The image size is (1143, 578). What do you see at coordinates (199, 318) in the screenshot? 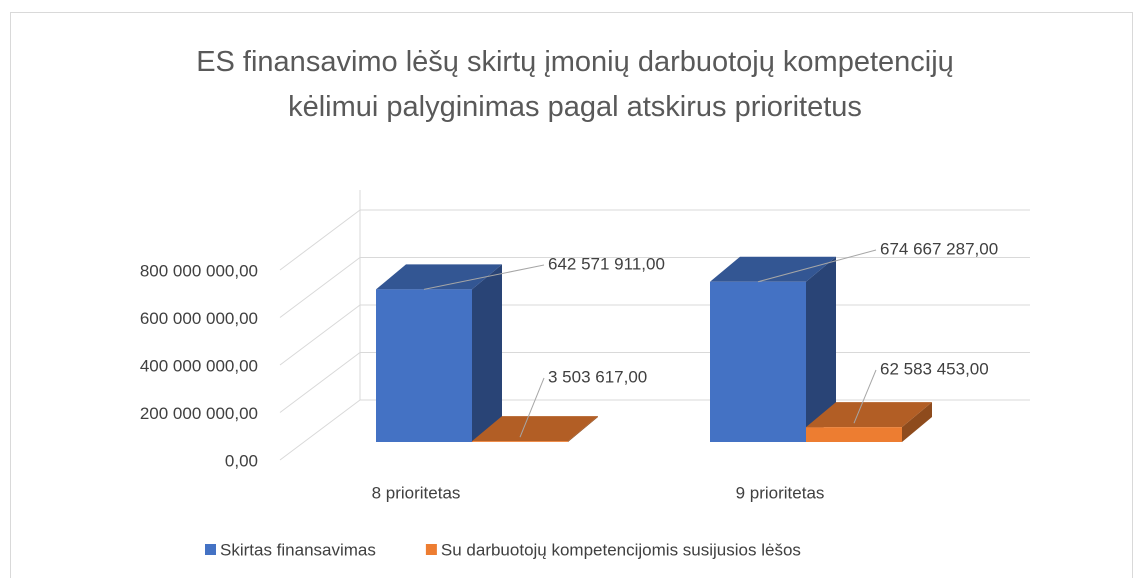
I see `y-tick-label: 600 000 000,00` at bounding box center [199, 318].